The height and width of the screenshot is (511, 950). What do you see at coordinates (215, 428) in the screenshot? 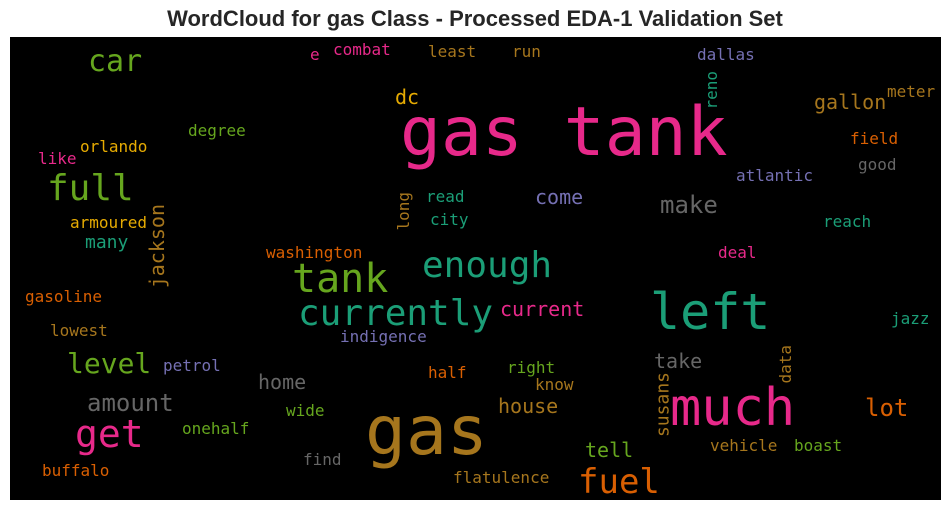
I see `word-onehalf: onehalf` at bounding box center [215, 428].